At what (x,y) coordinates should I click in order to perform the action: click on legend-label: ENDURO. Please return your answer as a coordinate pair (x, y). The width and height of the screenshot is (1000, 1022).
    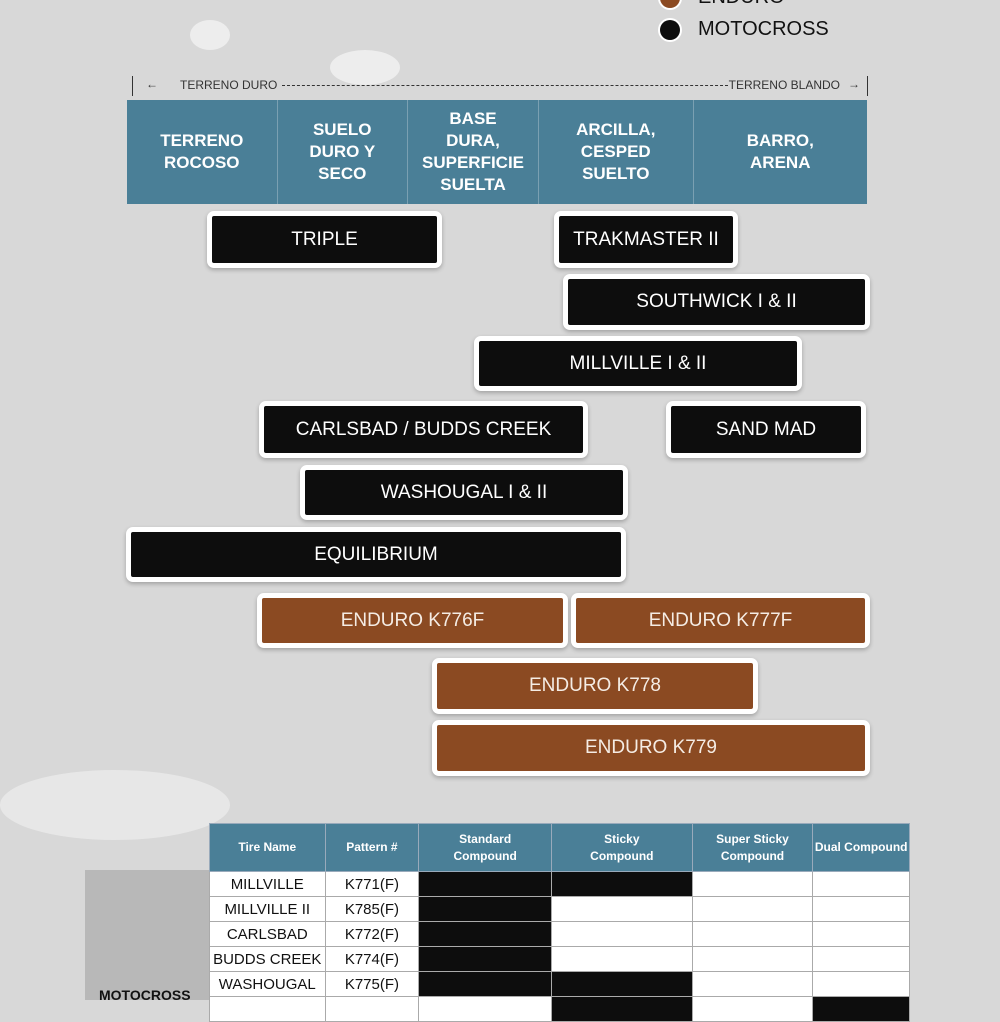
    Looking at the image, I should click on (741, 4).